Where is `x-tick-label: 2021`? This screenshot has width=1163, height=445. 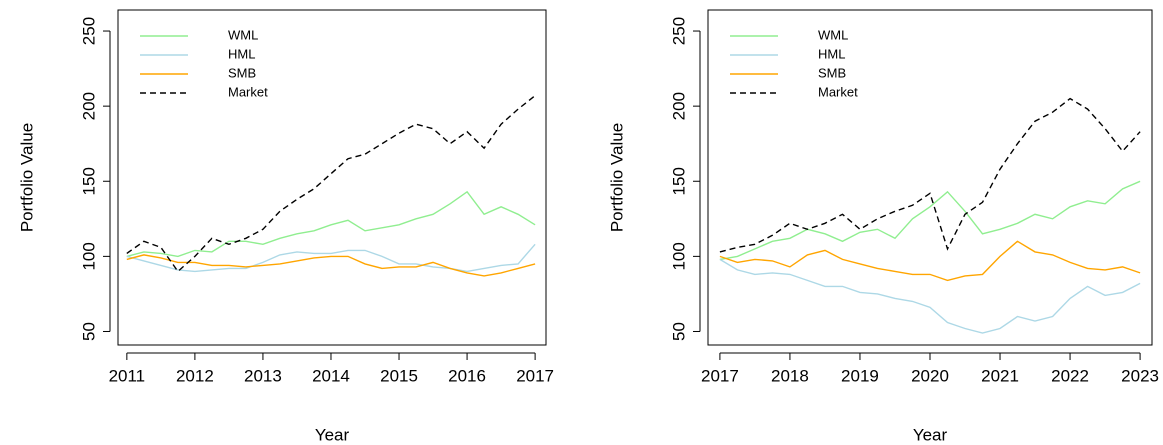 x-tick-label: 2021 is located at coordinates (1000, 375).